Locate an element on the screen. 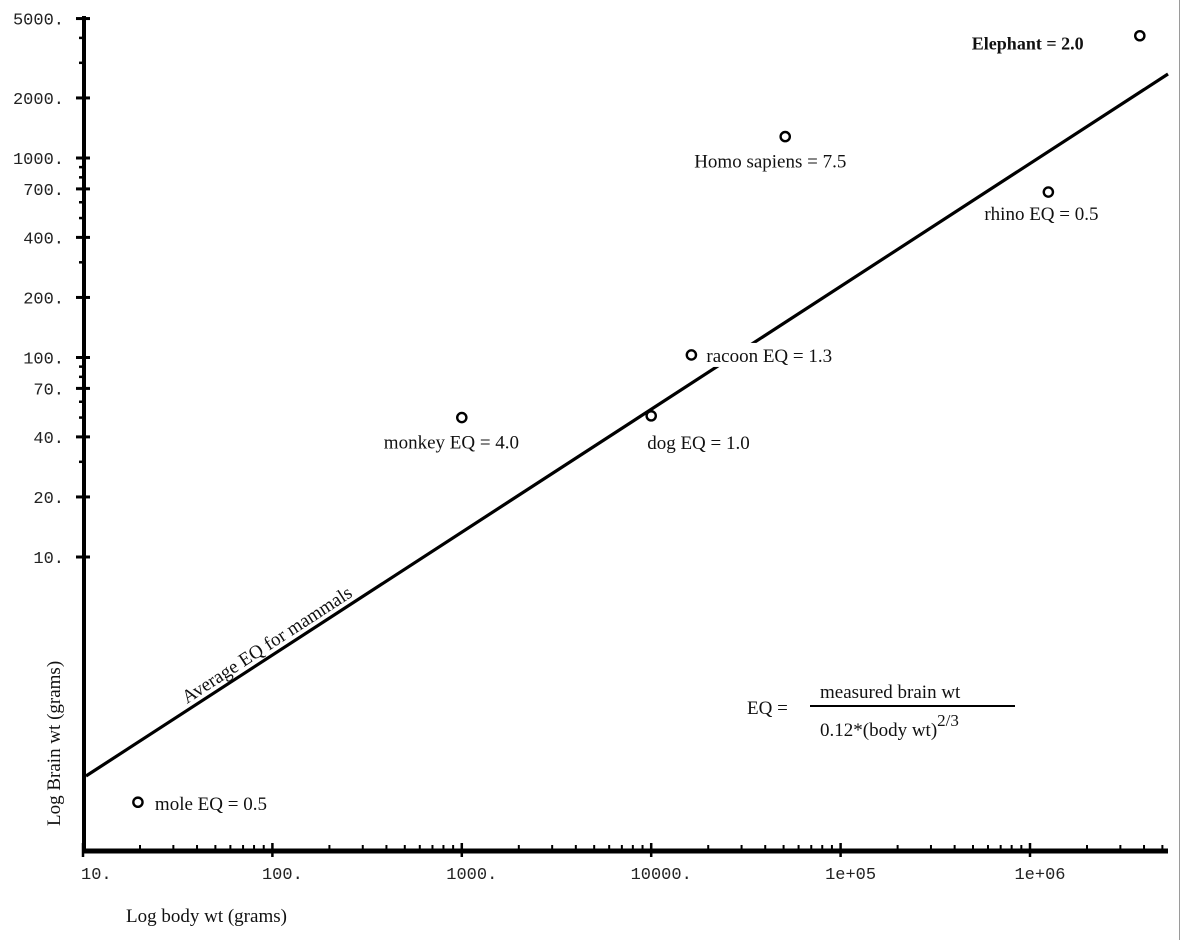  image-edge-border is located at coordinates (1179, 470).